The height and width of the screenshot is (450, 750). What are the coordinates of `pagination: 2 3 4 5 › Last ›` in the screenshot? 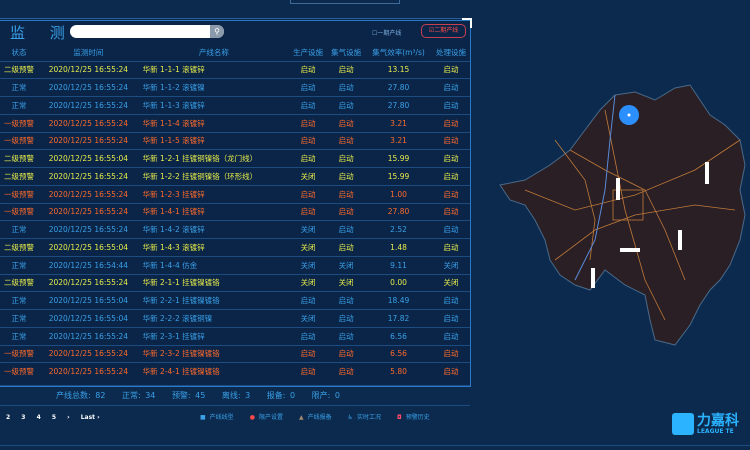 It's located at (57, 417).